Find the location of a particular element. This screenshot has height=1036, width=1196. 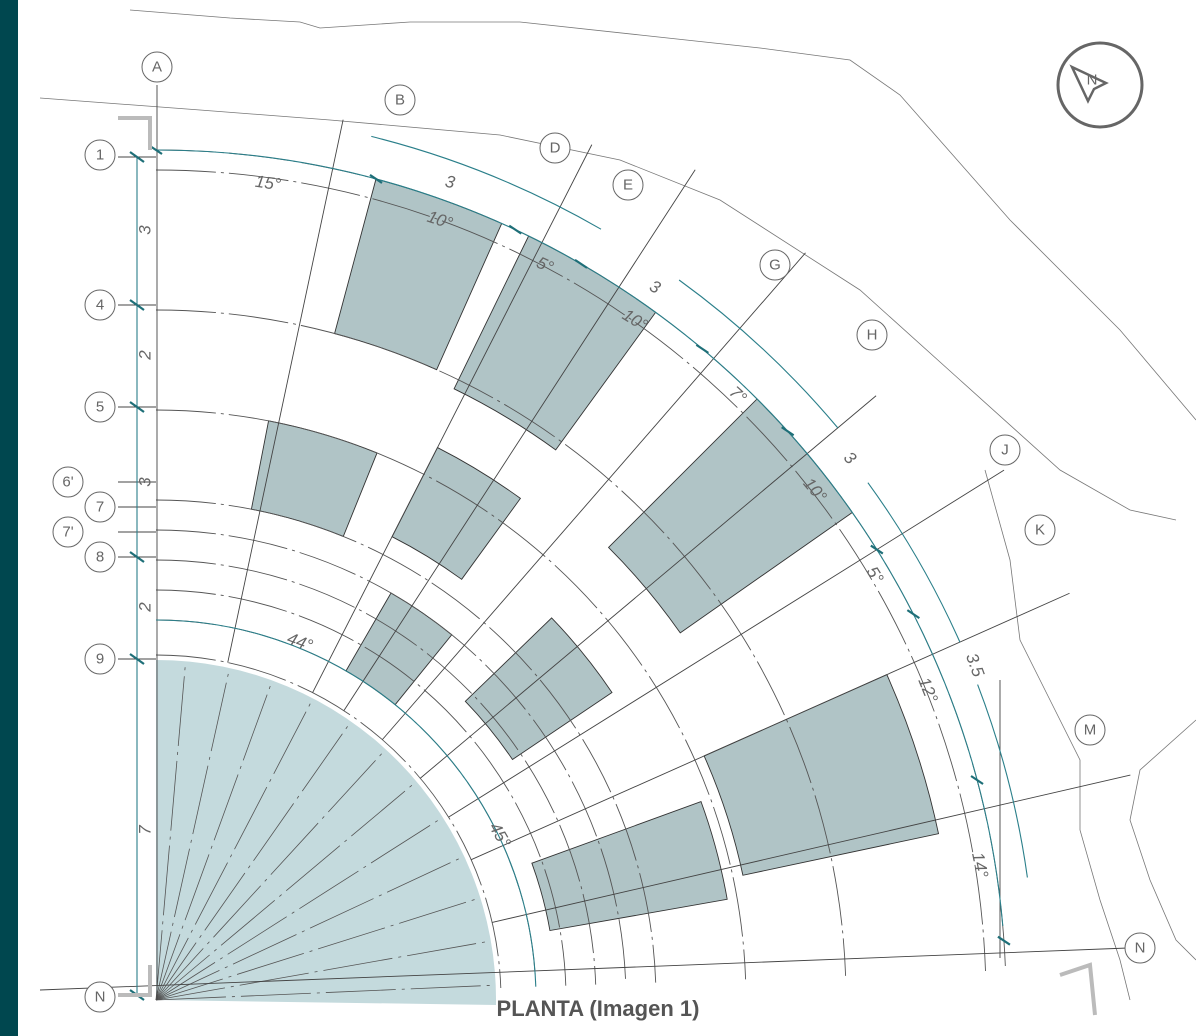

radial-axis-D is located at coordinates (452, 418).